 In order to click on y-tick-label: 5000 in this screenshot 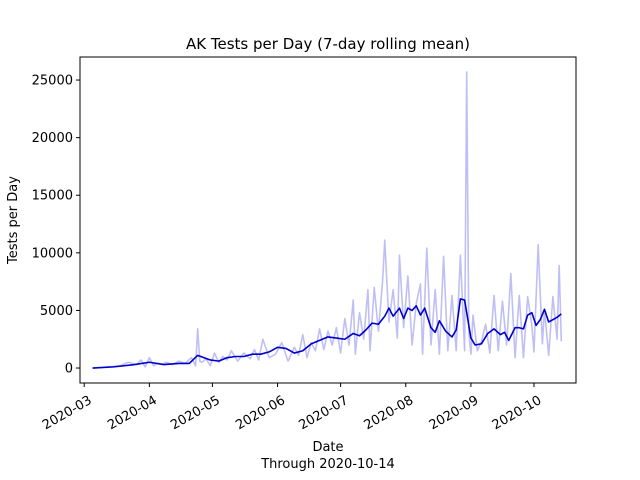, I will do `click(56, 311)`.